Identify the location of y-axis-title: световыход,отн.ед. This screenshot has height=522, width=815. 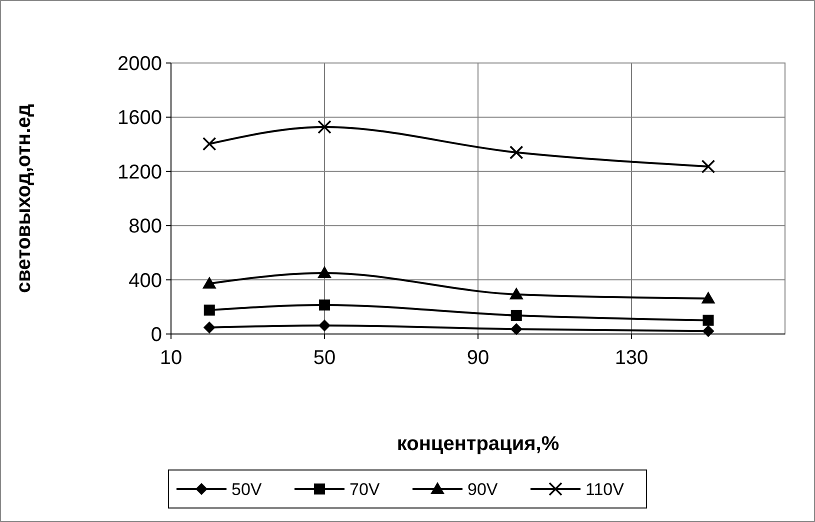
(24, 198).